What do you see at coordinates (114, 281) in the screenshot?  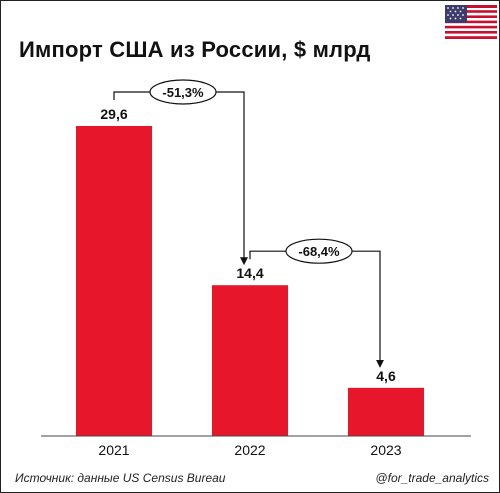 I see `bar-2021` at bounding box center [114, 281].